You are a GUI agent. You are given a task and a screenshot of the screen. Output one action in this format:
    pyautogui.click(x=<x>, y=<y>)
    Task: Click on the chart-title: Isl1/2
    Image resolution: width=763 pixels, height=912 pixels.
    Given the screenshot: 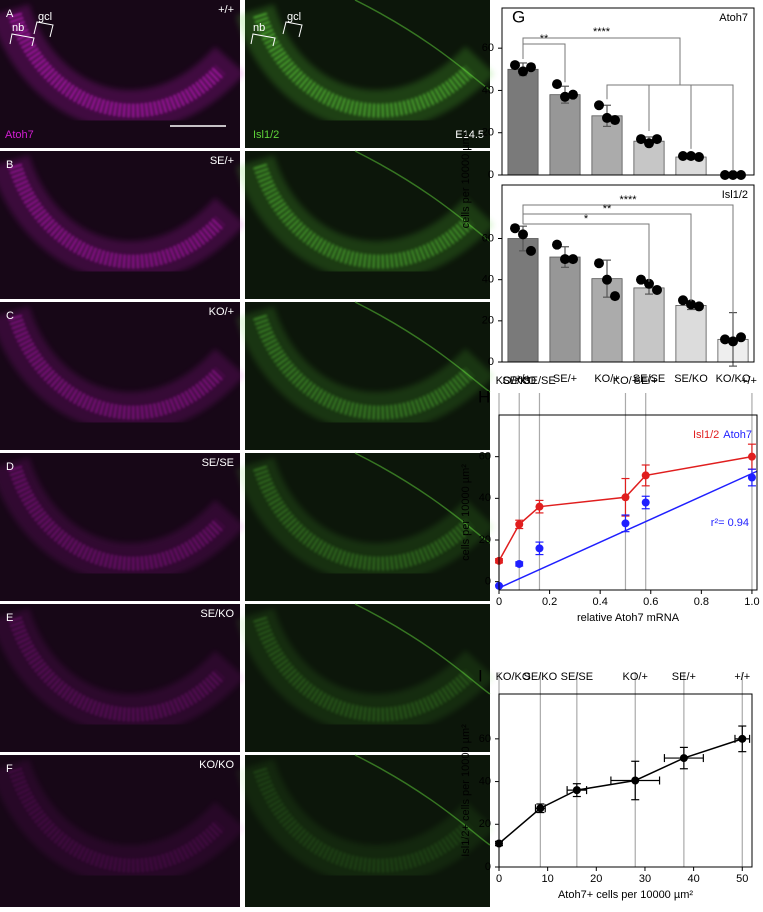 What is the action you would take?
    pyautogui.click(x=735, y=195)
    